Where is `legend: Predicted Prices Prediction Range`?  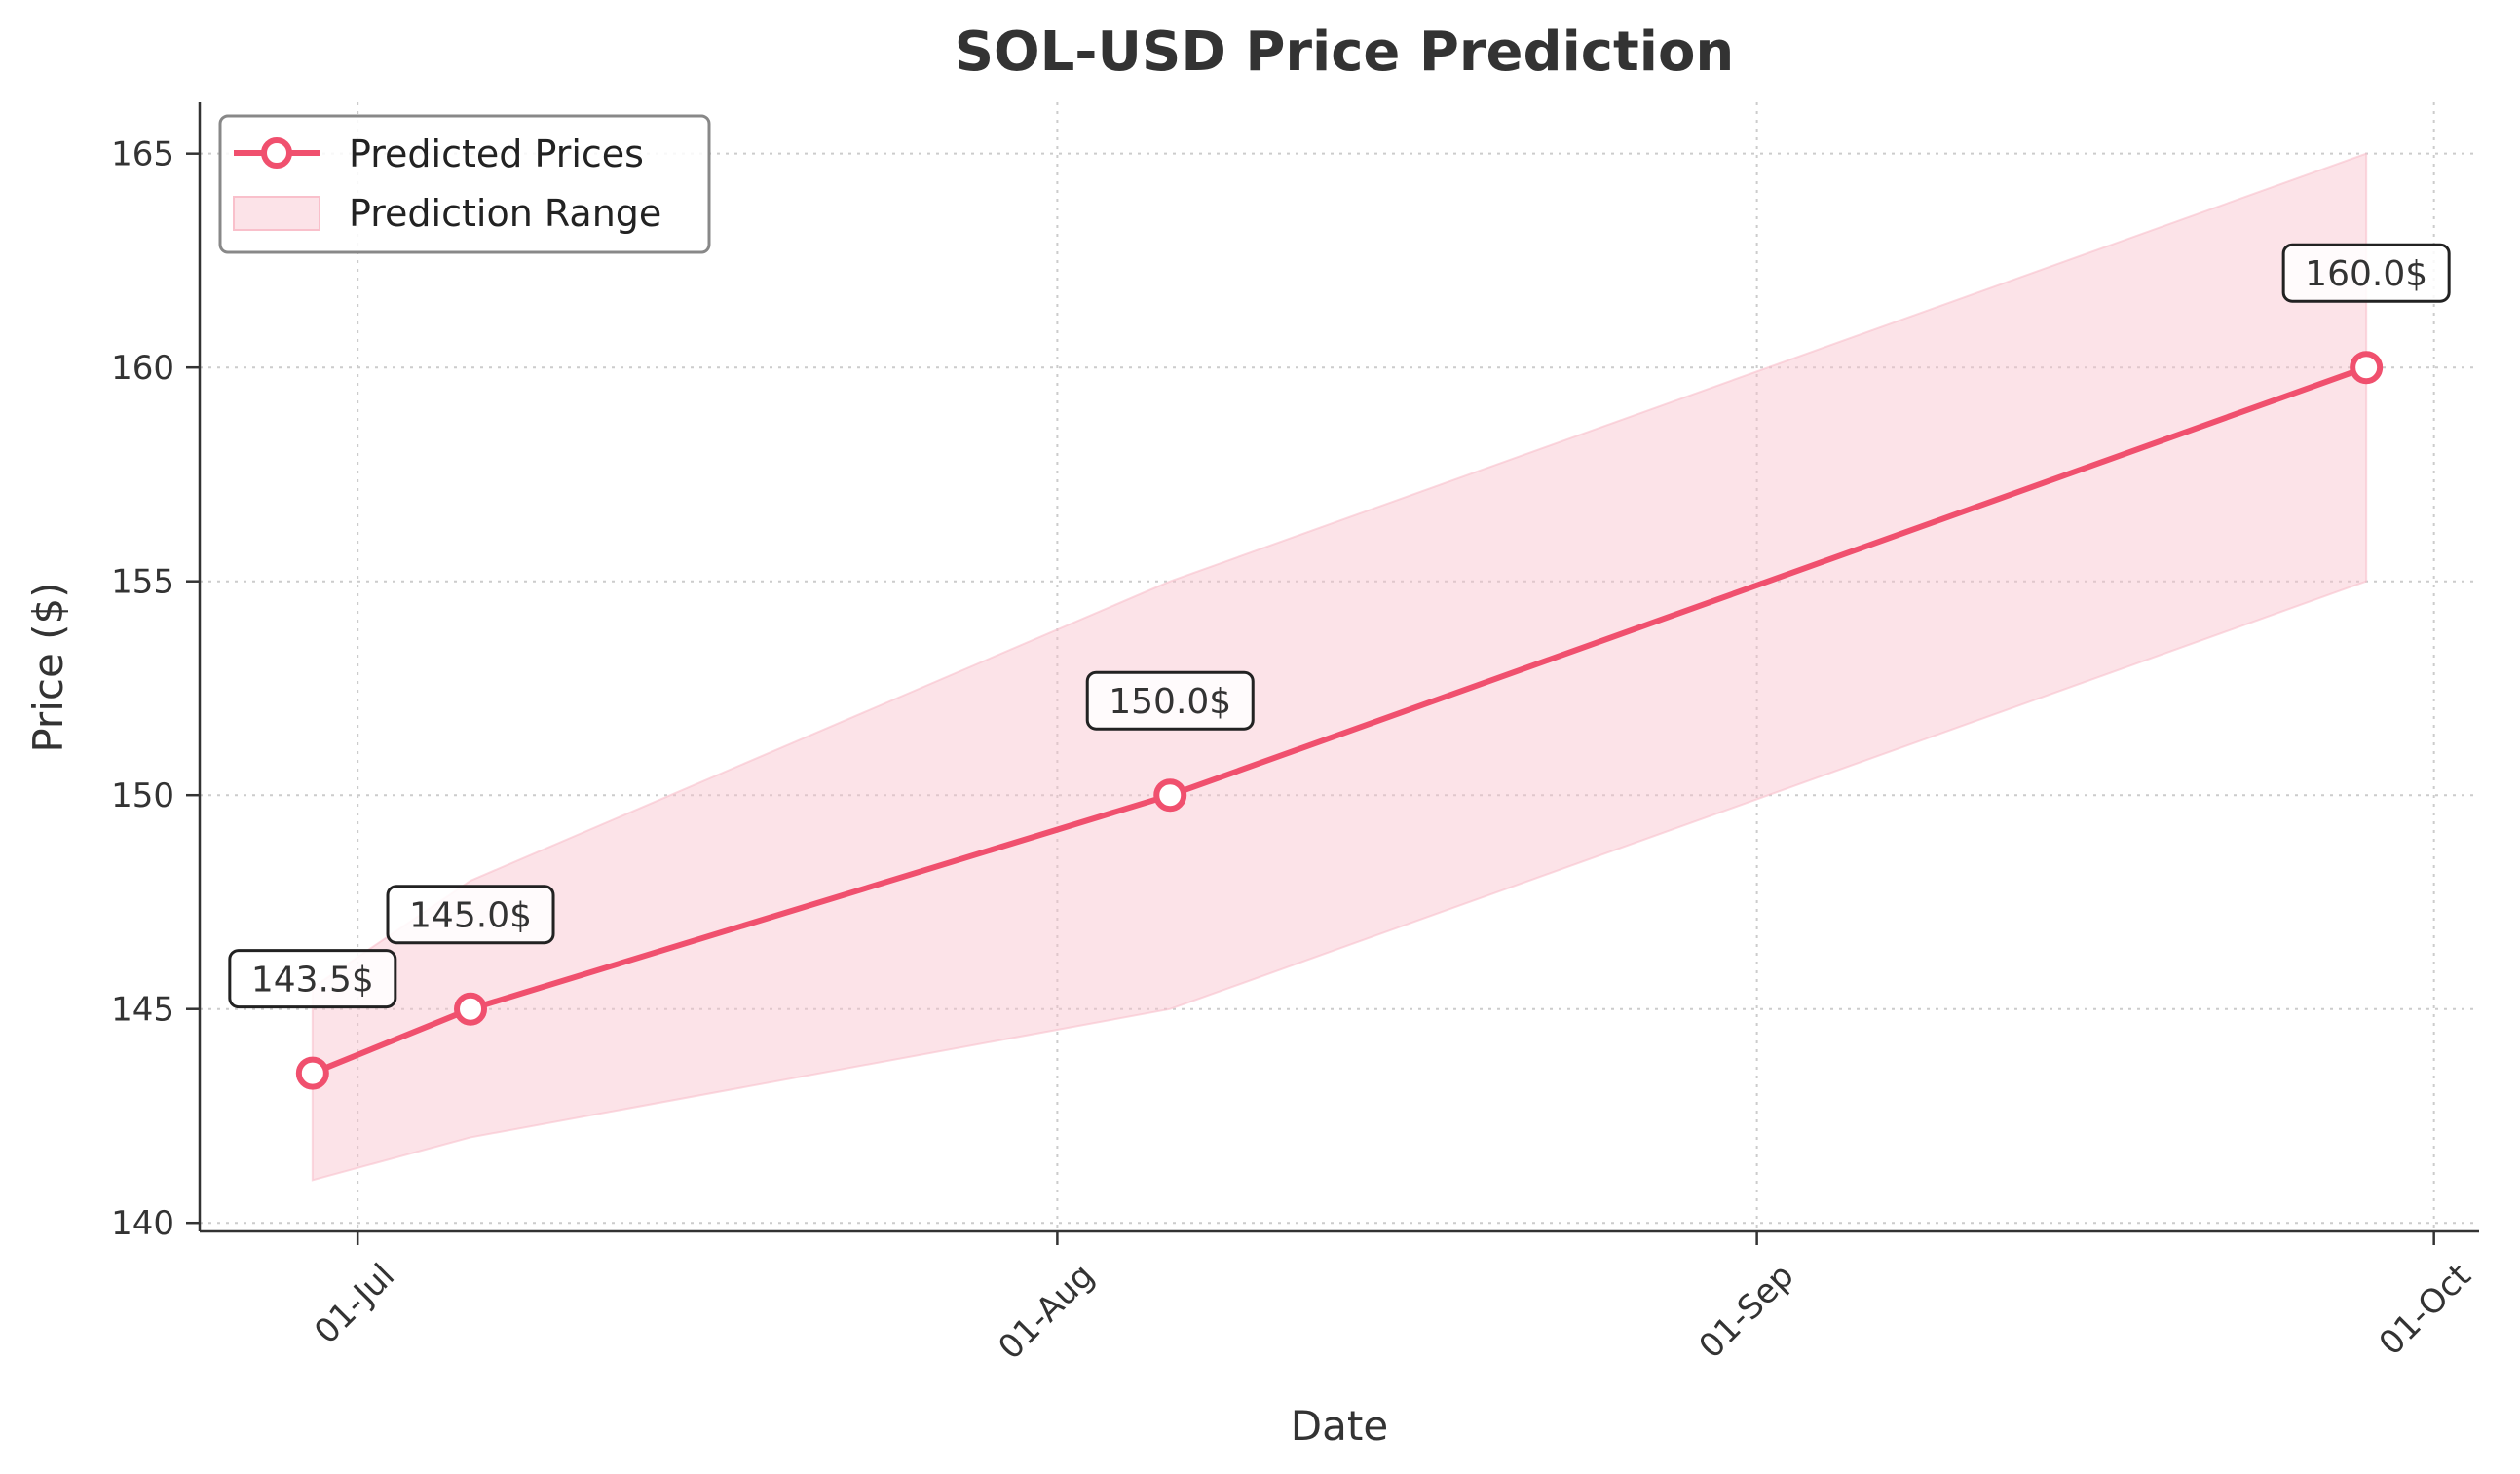
legend: Predicted Prices Prediction Range is located at coordinates (464, 184).